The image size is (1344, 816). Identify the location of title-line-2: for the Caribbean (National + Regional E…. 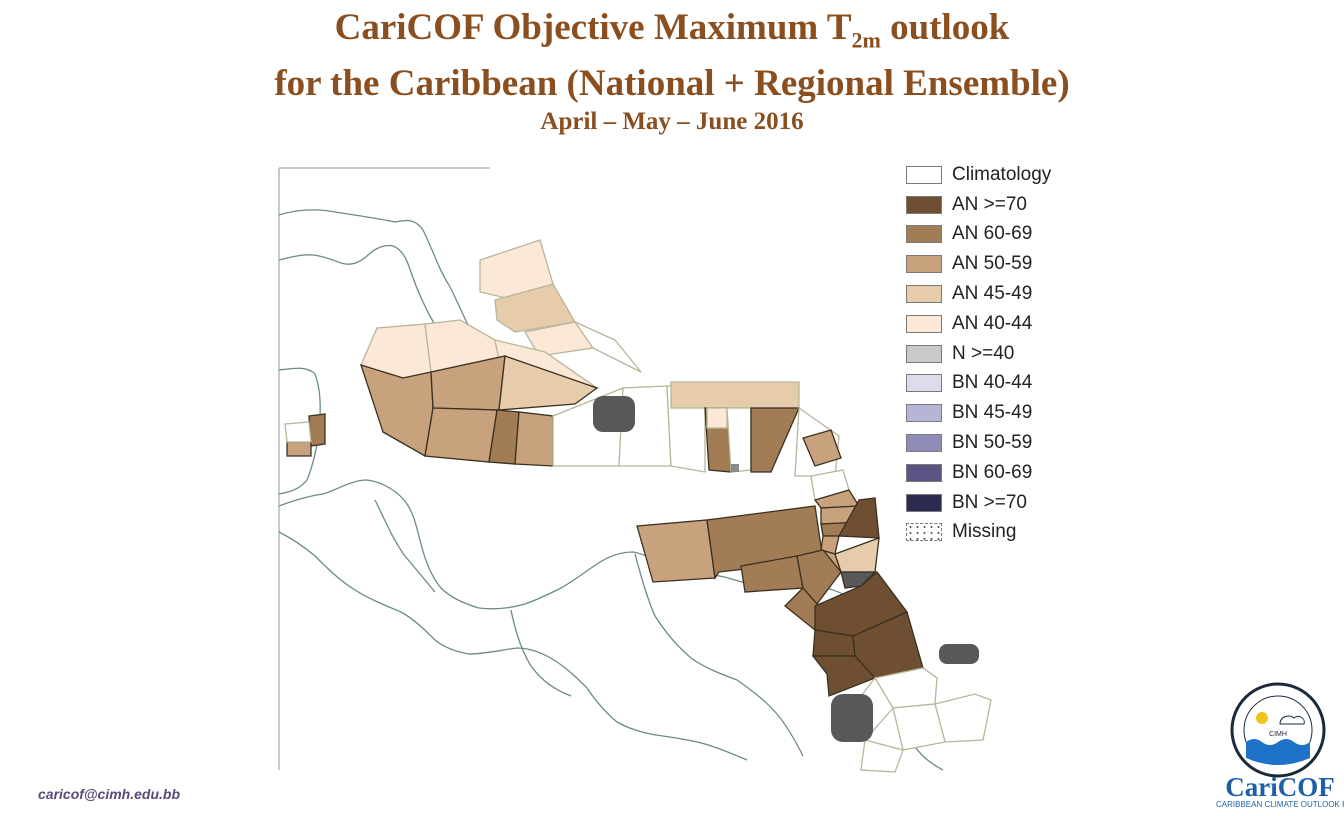
(672, 84).